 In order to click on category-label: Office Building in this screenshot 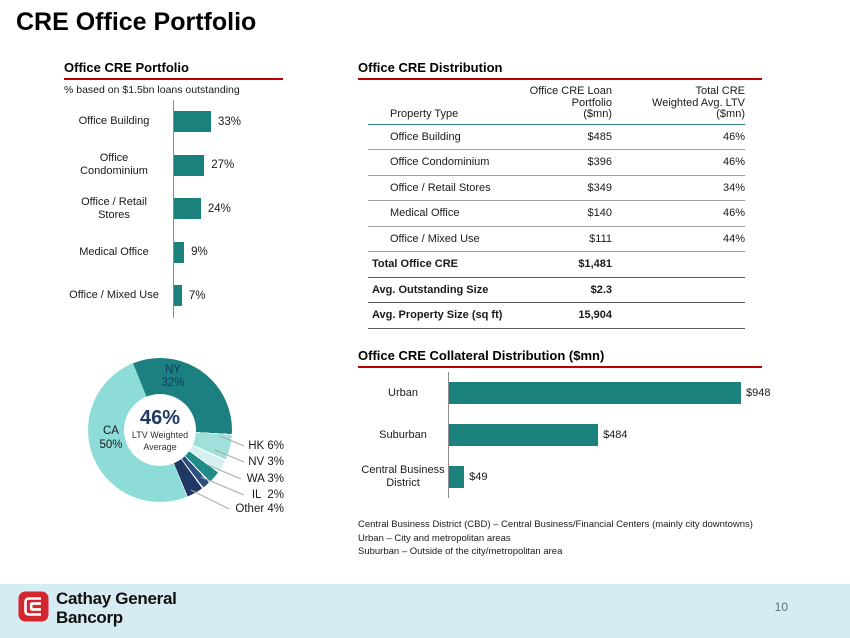, I will do `click(114, 121)`.